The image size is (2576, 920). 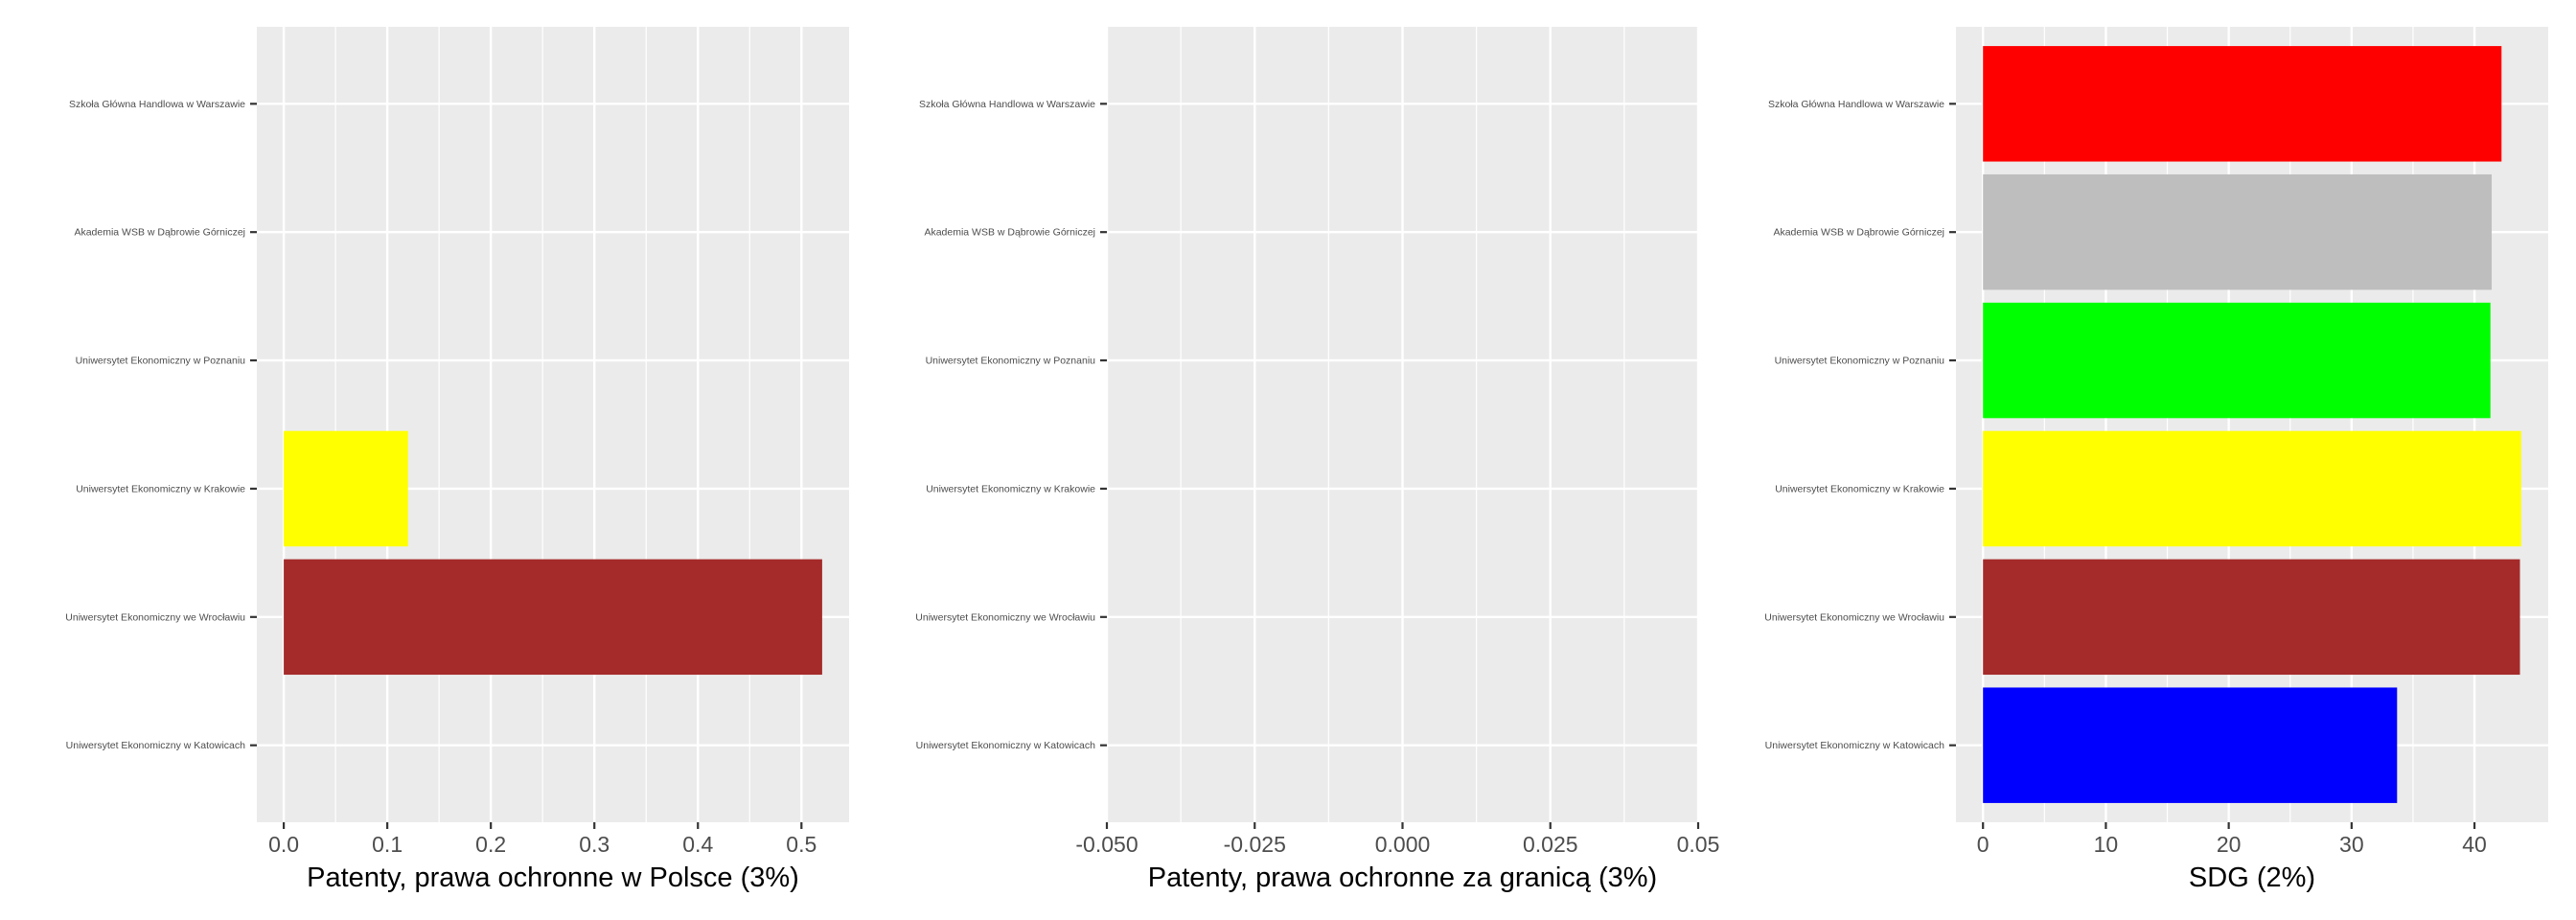 I want to click on x-tick-label: 20, so click(x=2229, y=844).